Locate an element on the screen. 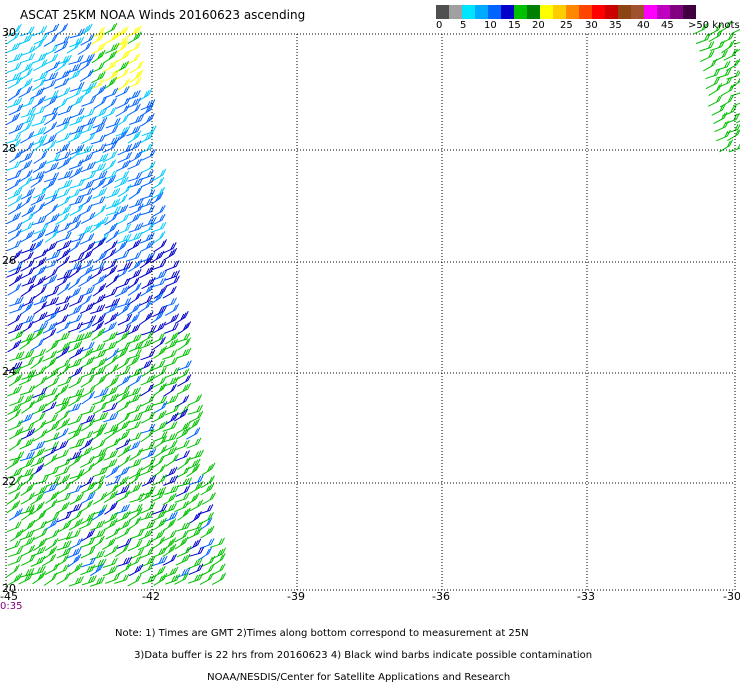 This screenshot has height=694, width=740. legend-swatch is located at coordinates (663, 12).